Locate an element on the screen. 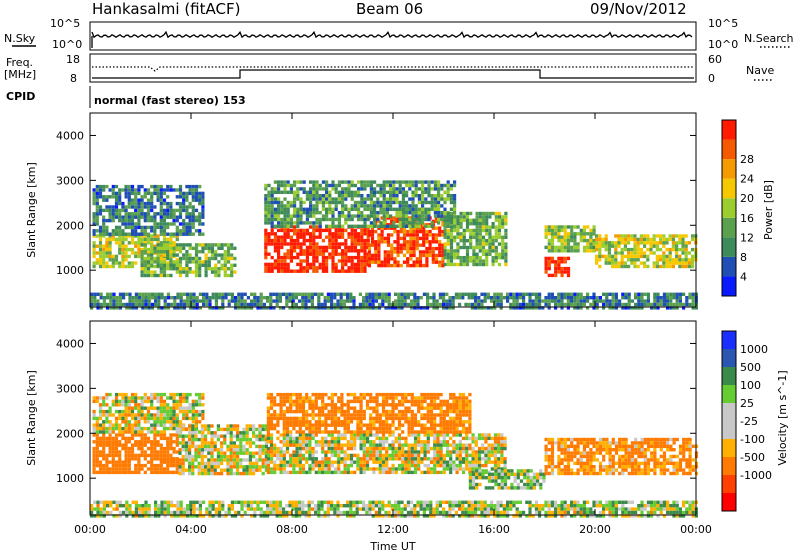 The width and height of the screenshot is (800, 554). nave-tick-top: 60 is located at coordinates (715, 59).